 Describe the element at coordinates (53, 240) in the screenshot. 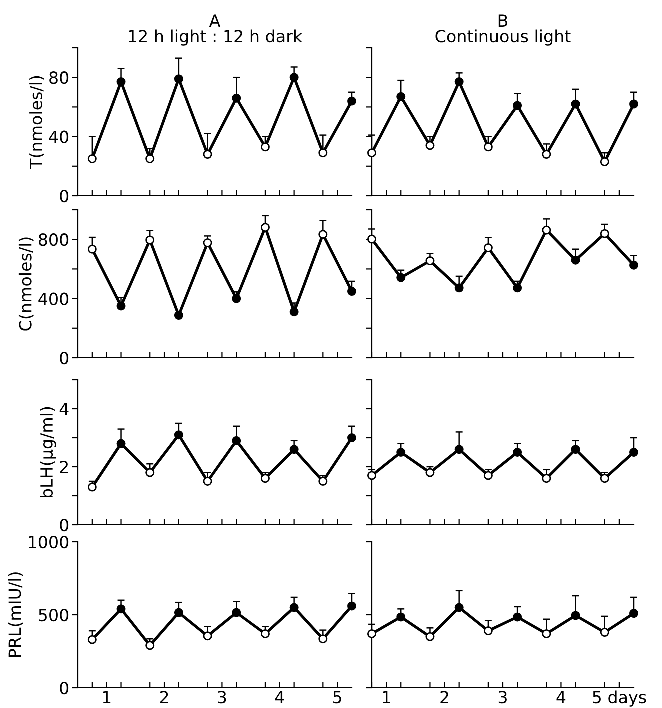

I see `y-tick-label: 800` at that location.